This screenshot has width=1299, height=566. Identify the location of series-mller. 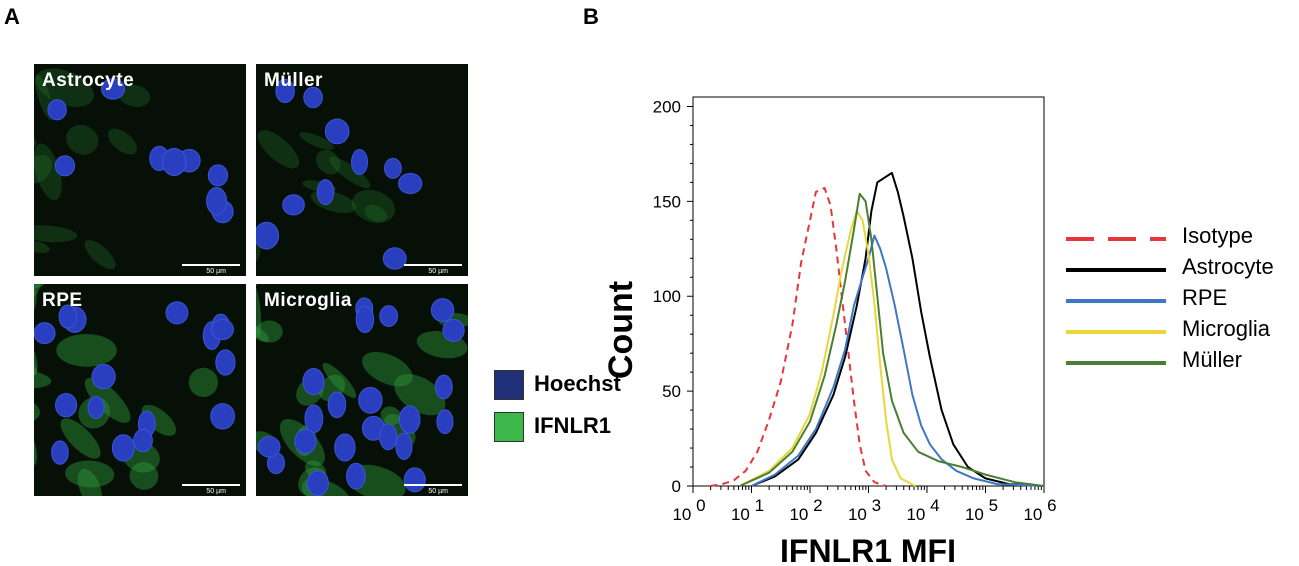
(892, 339).